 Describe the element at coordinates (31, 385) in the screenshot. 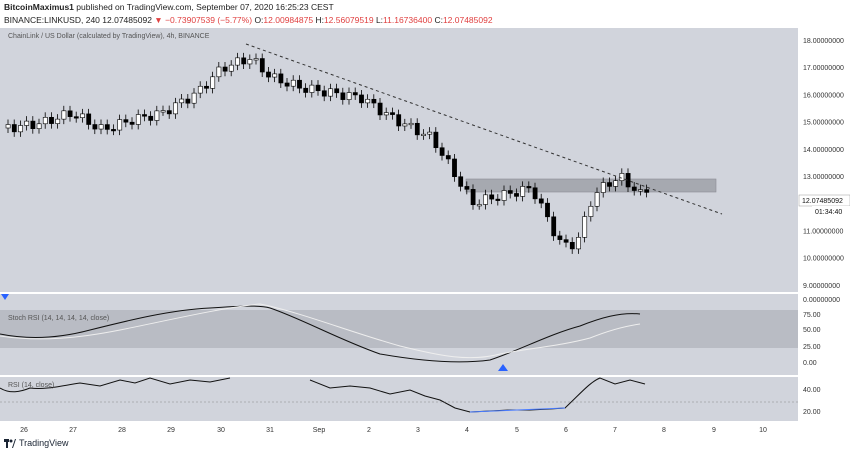

I see `rsi-title: RSI (14, close)` at that location.